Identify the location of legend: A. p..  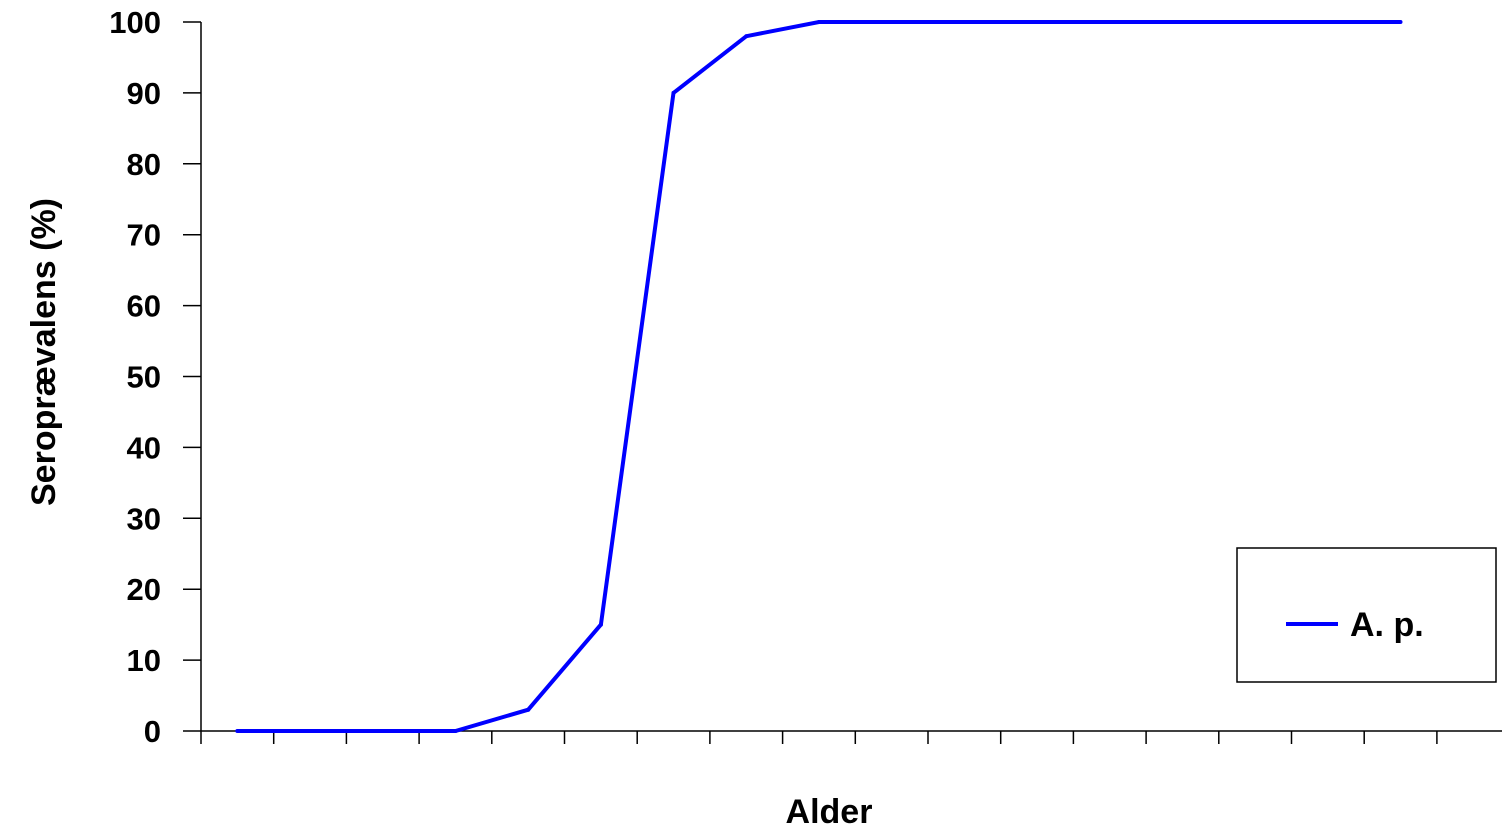
(1366, 615).